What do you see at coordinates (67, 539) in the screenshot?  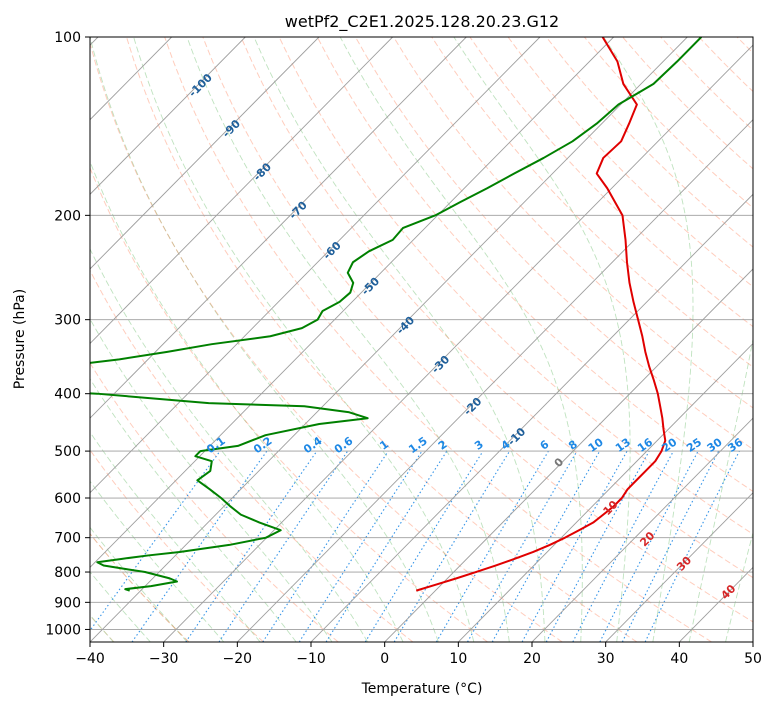 I see `y-tick-label: 700` at bounding box center [67, 539].